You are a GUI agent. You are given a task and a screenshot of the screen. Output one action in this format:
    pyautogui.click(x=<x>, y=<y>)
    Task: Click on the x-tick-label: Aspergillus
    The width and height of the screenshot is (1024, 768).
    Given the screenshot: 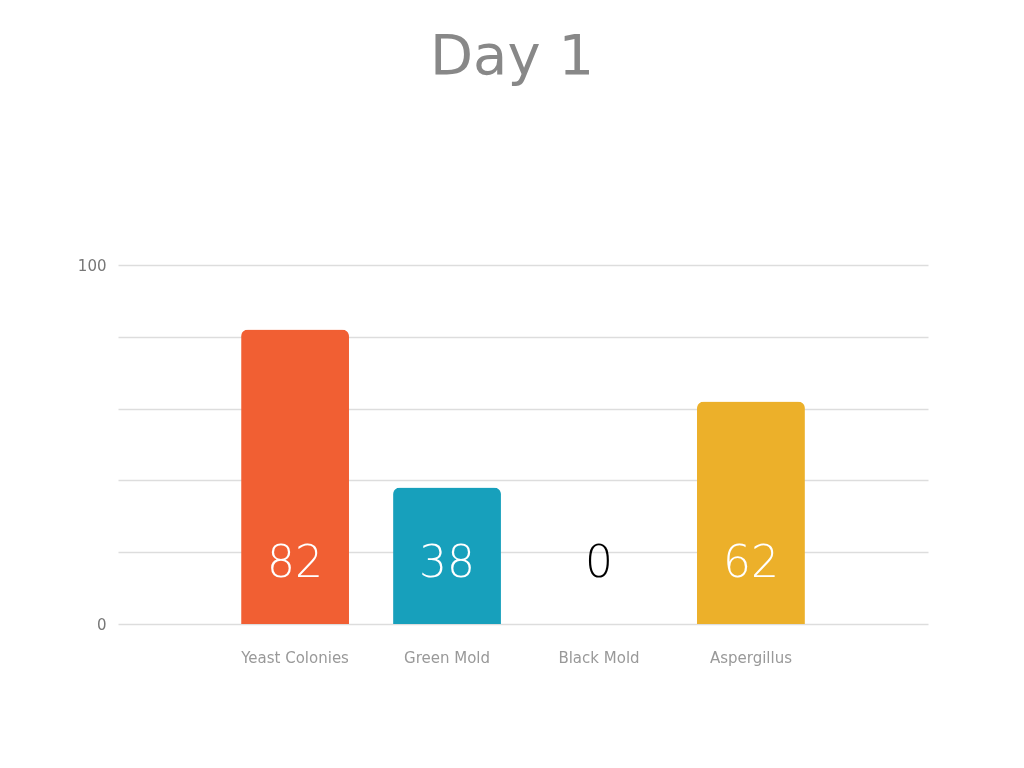 What is the action you would take?
    pyautogui.click(x=751, y=657)
    